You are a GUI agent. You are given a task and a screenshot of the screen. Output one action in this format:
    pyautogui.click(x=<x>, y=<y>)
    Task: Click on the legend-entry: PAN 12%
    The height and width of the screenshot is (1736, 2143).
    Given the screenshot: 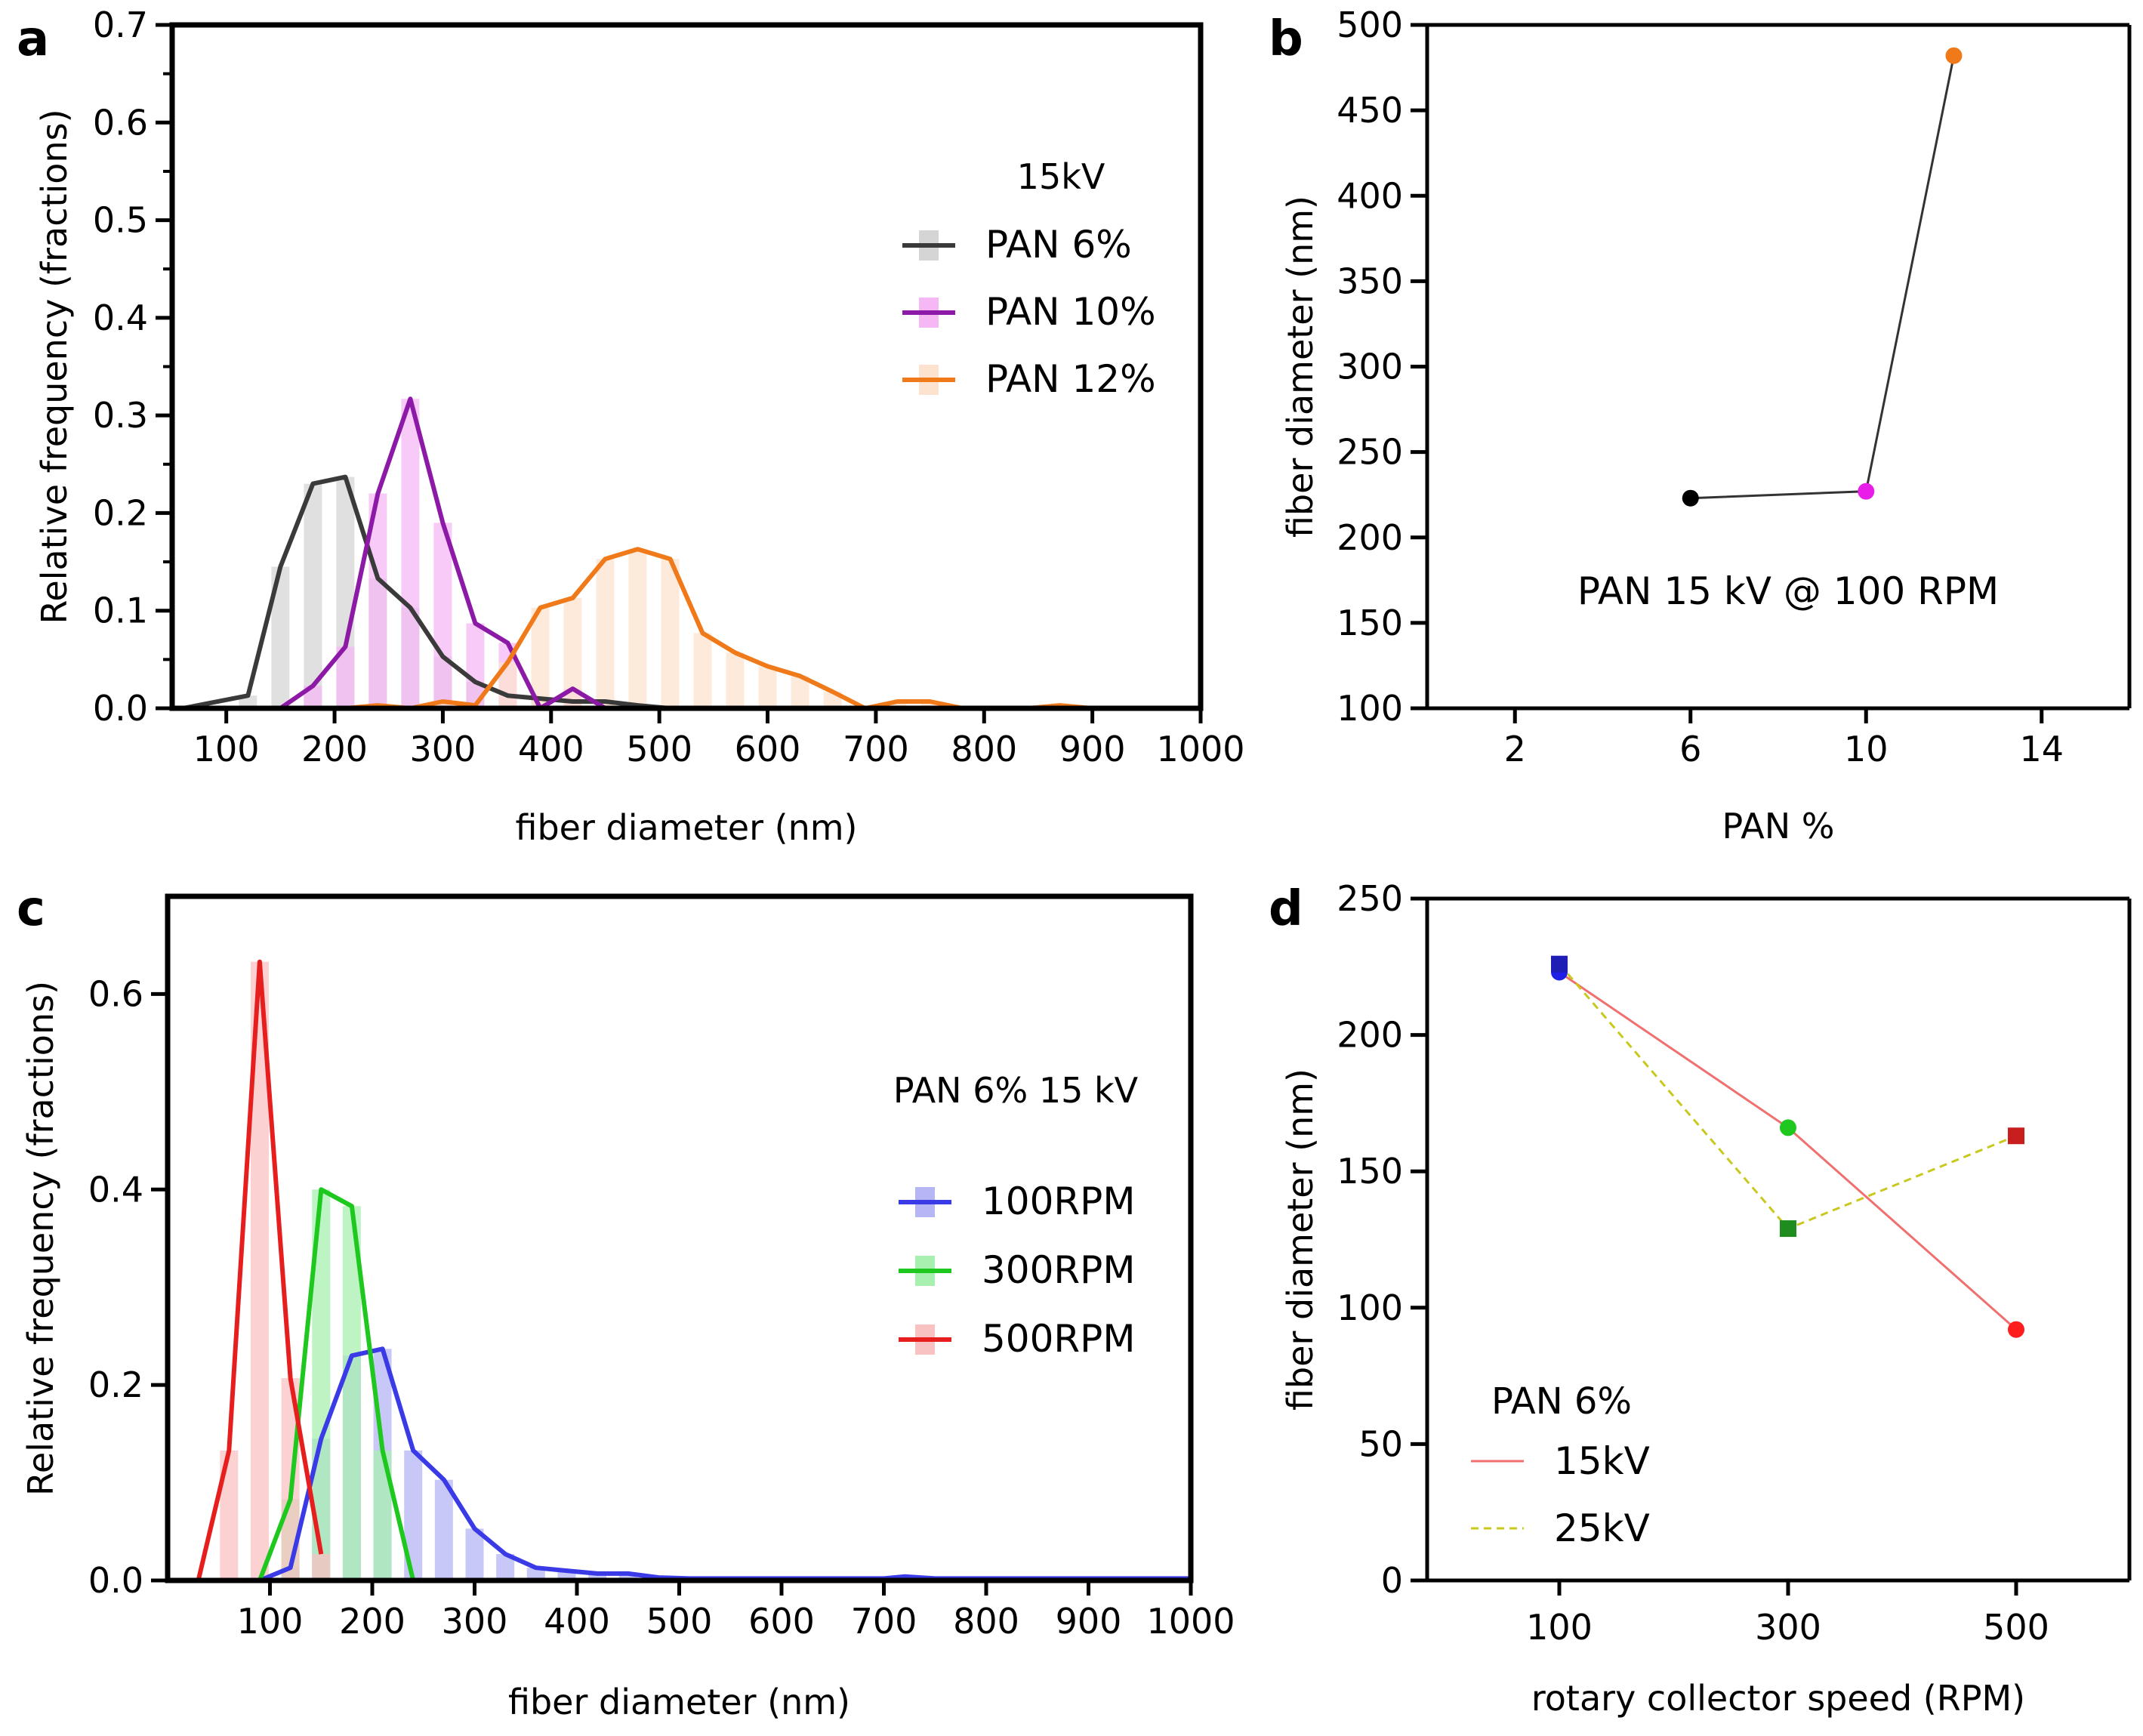 What is the action you would take?
    pyautogui.click(x=1029, y=379)
    